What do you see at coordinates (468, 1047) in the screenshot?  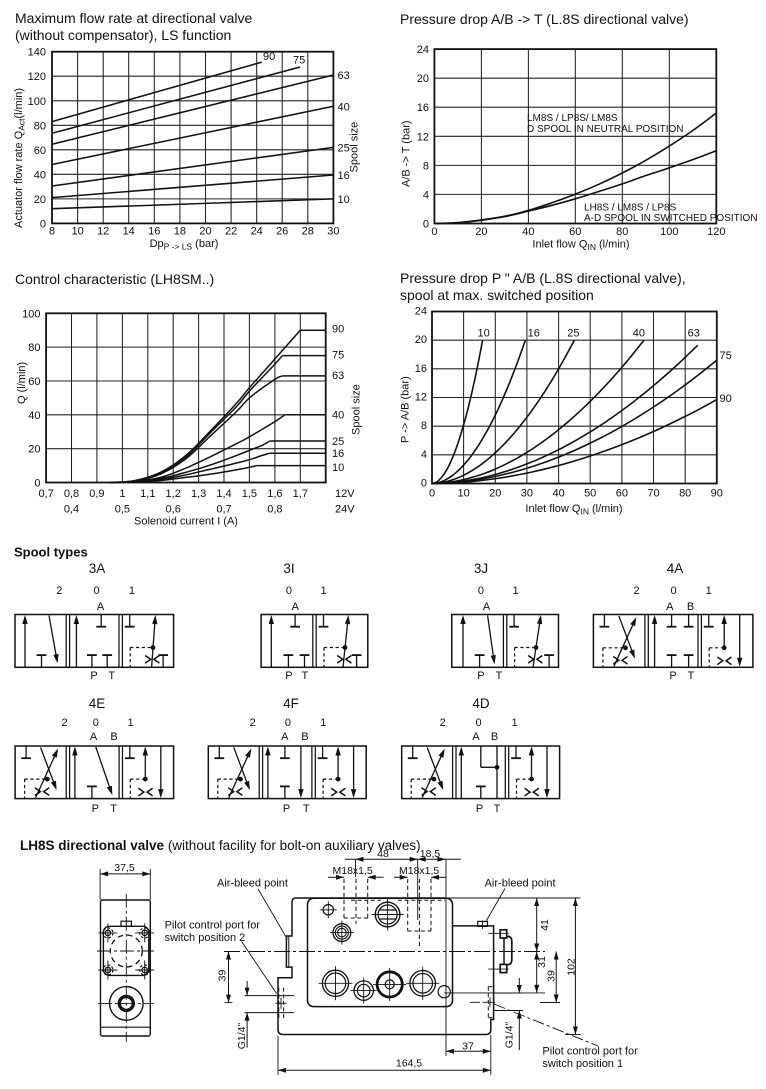 I see `svg-text: 37` at bounding box center [468, 1047].